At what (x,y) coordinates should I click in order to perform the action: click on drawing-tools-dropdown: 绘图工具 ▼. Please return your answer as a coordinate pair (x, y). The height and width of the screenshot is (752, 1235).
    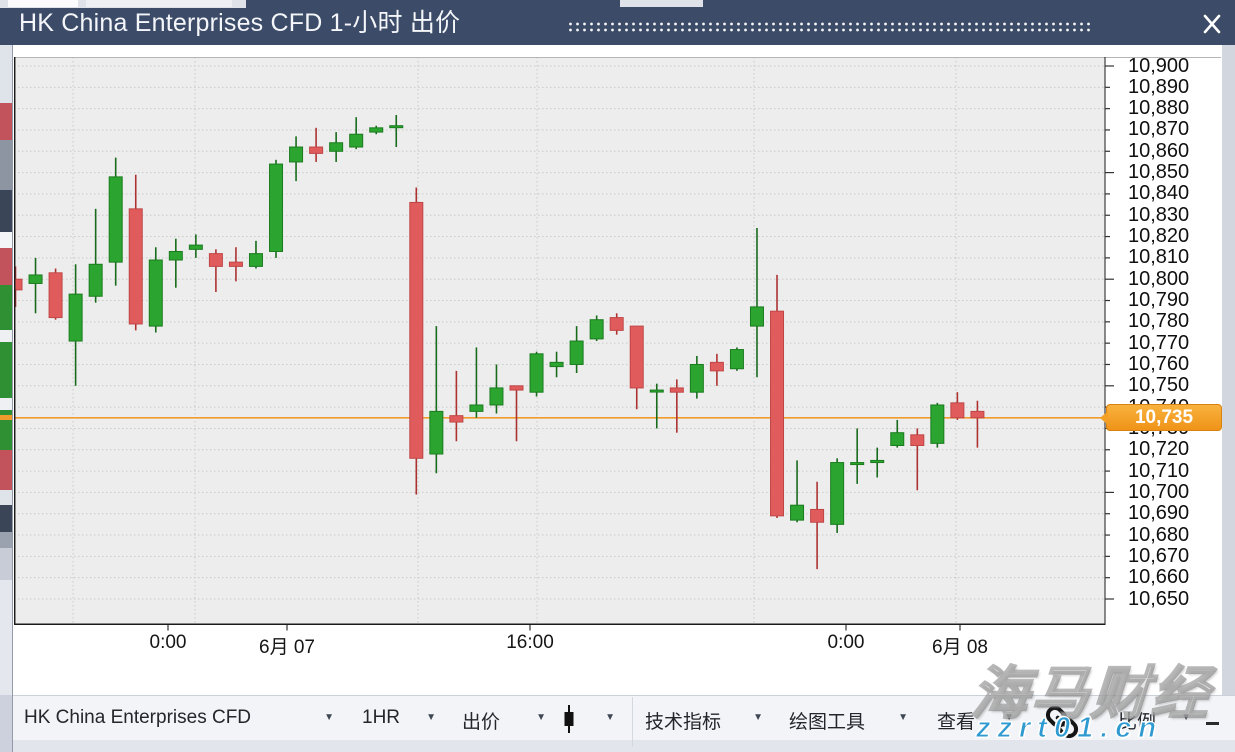
    Looking at the image, I should click on (848, 721).